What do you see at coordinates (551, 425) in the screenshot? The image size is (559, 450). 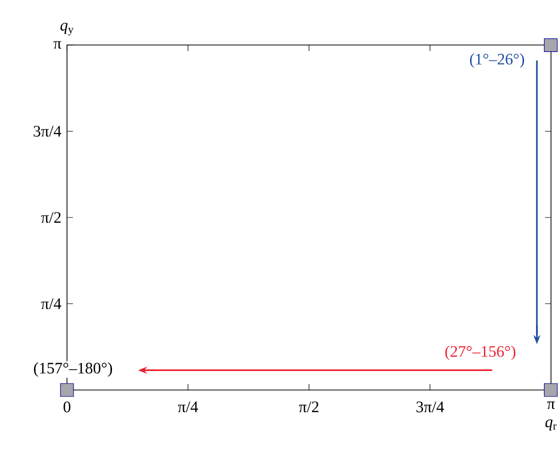 I see `x-axis-title: q$_{r}$` at bounding box center [551, 425].